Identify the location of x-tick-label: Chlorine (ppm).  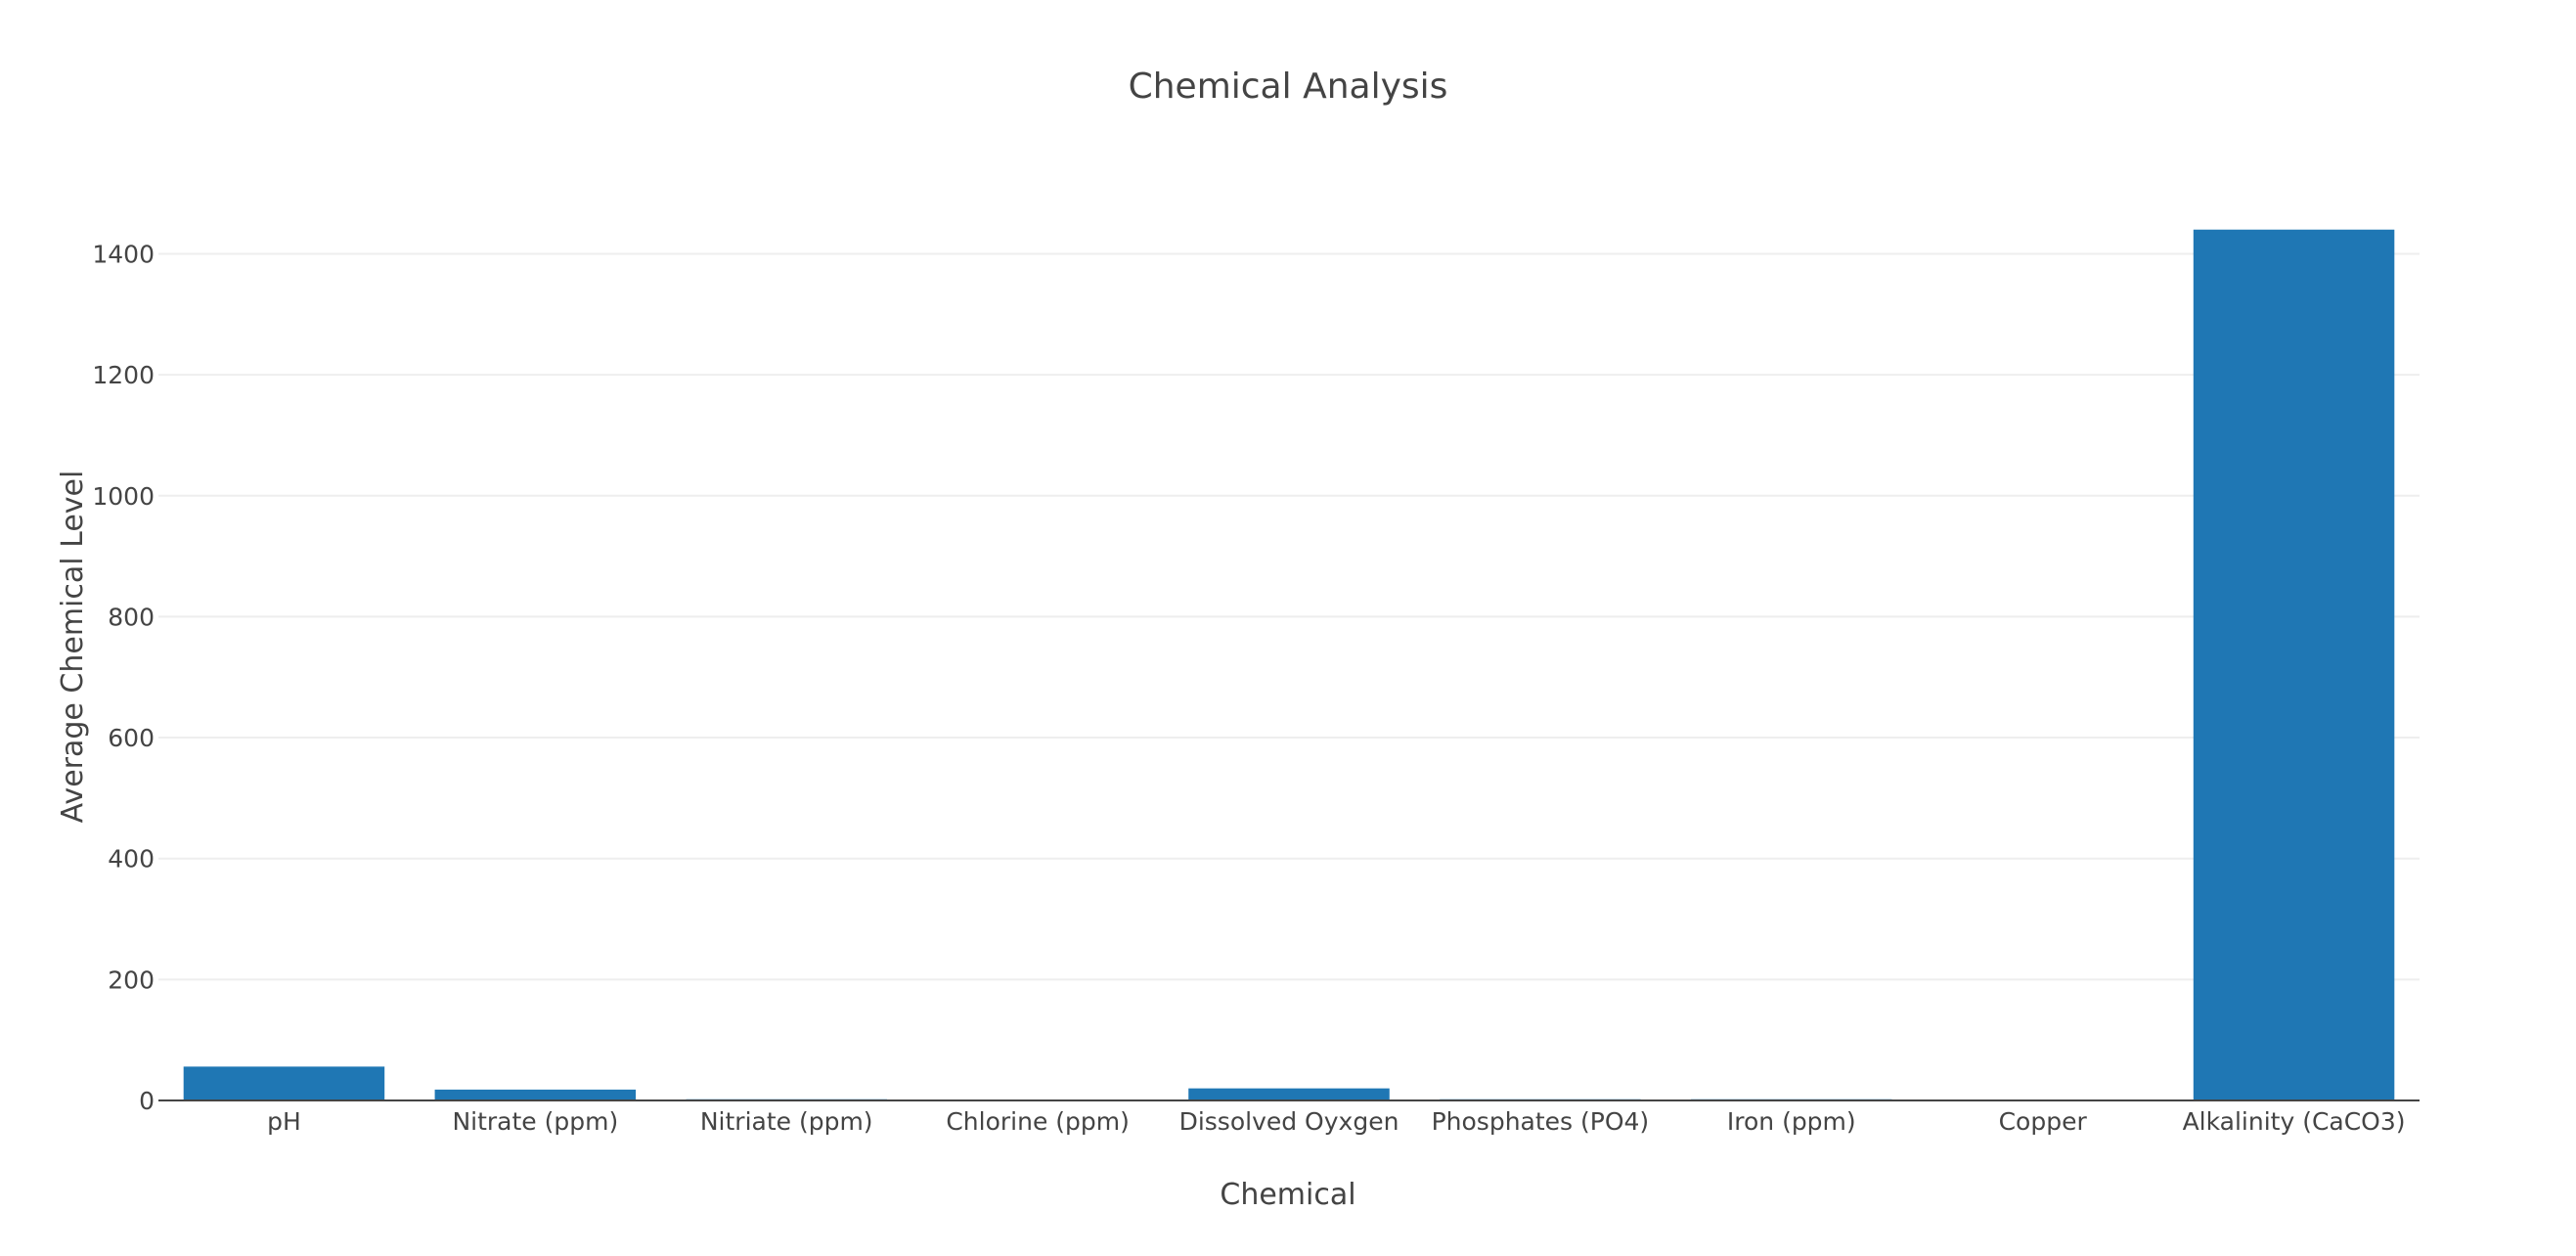
(1038, 1121).